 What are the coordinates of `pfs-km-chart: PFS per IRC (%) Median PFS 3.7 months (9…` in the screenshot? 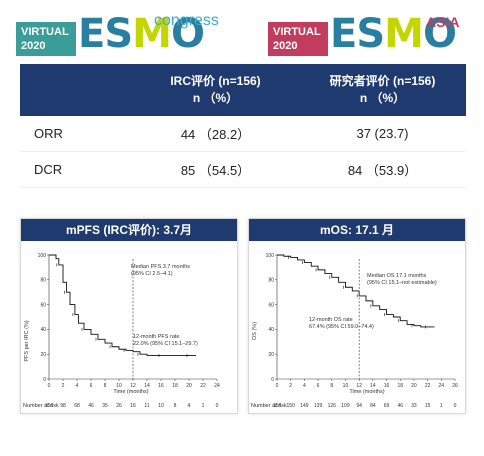 It's located at (121, 331).